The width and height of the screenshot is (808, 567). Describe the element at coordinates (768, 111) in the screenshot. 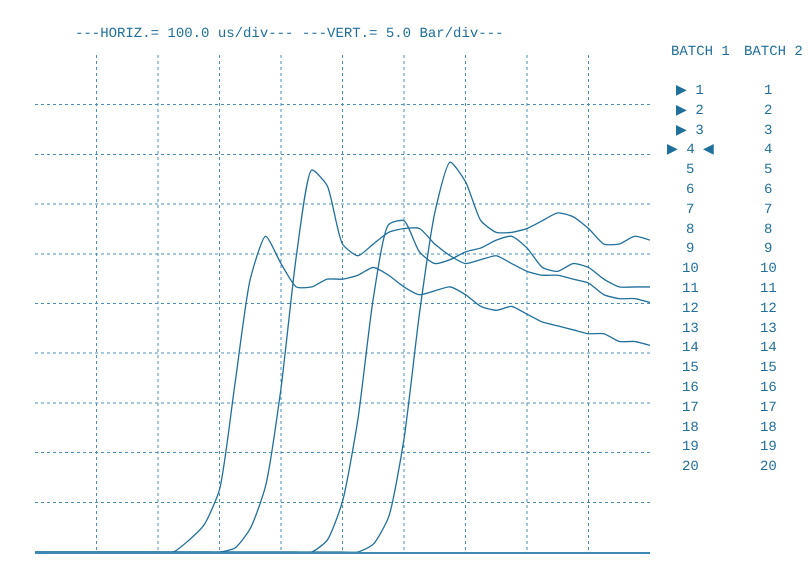

I see `text: 2` at that location.